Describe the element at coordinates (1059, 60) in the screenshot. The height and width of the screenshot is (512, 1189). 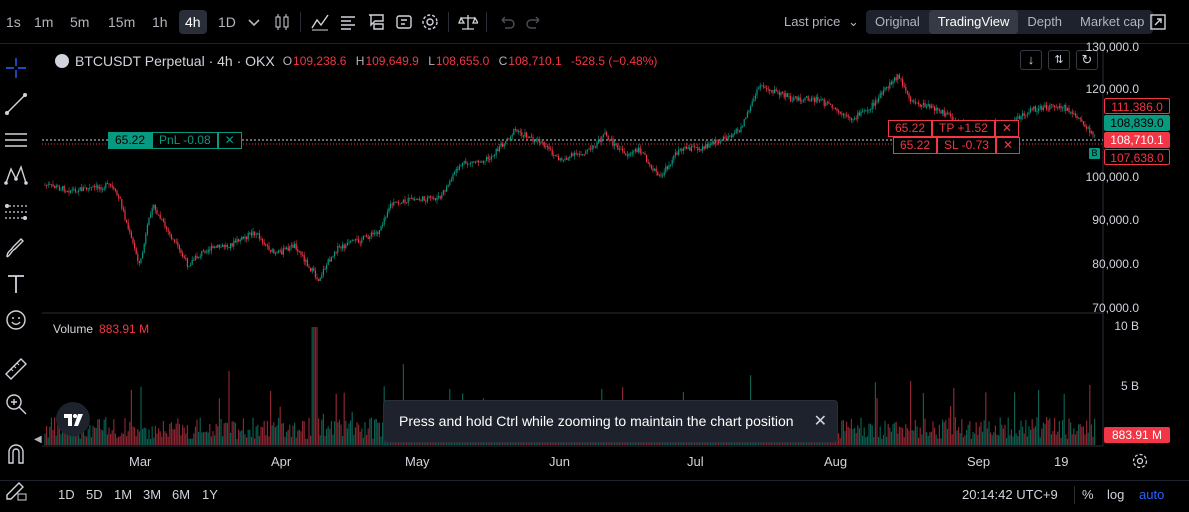
I see `collapse-icon: ⇅` at that location.